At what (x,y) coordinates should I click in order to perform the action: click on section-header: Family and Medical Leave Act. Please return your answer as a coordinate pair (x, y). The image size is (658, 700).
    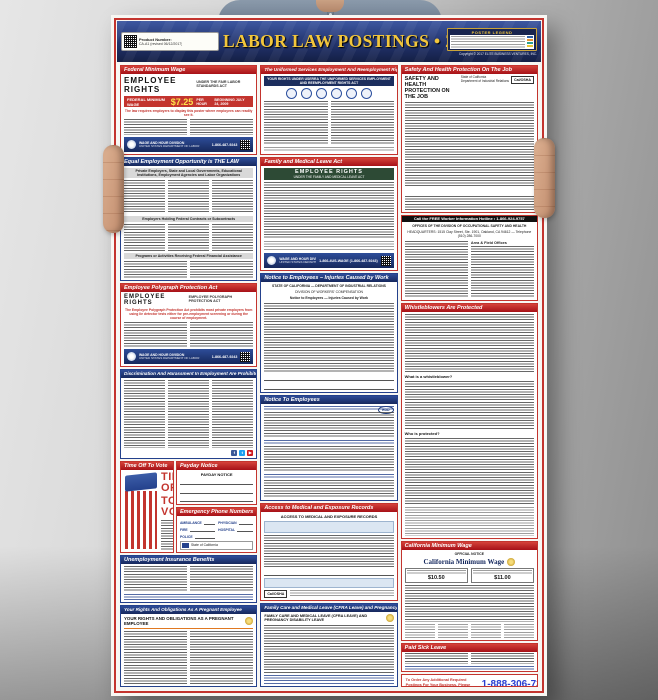
    Looking at the image, I should click on (329, 162).